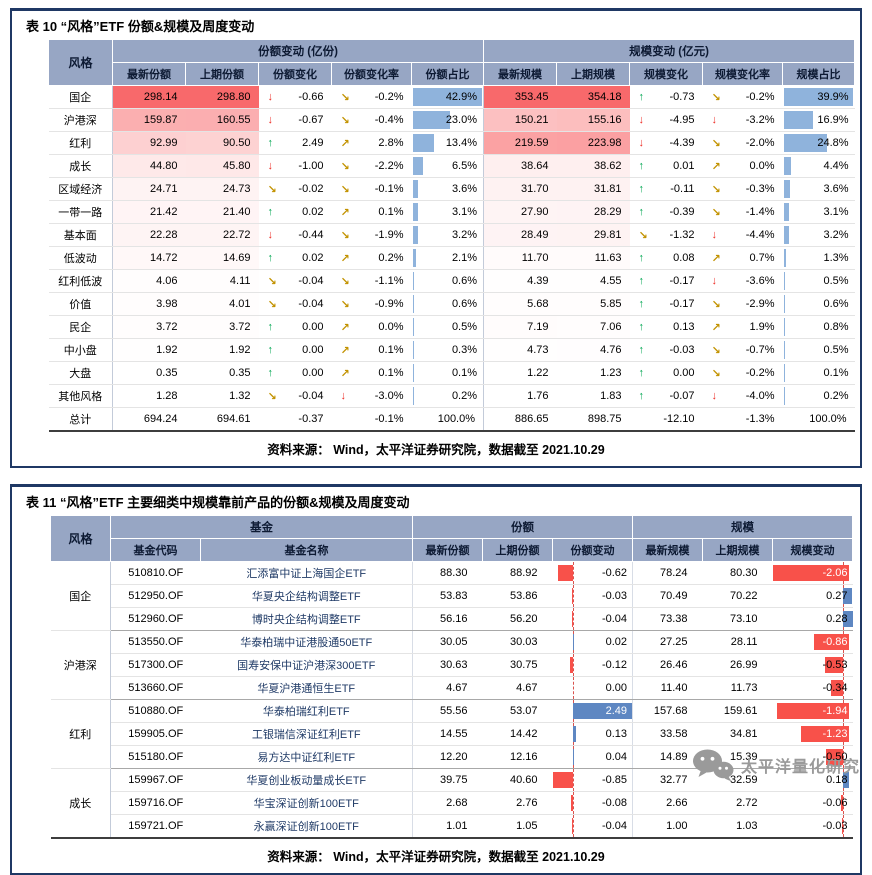 The image size is (872, 875). I want to click on value-cell: 4.67, so click(448, 688).